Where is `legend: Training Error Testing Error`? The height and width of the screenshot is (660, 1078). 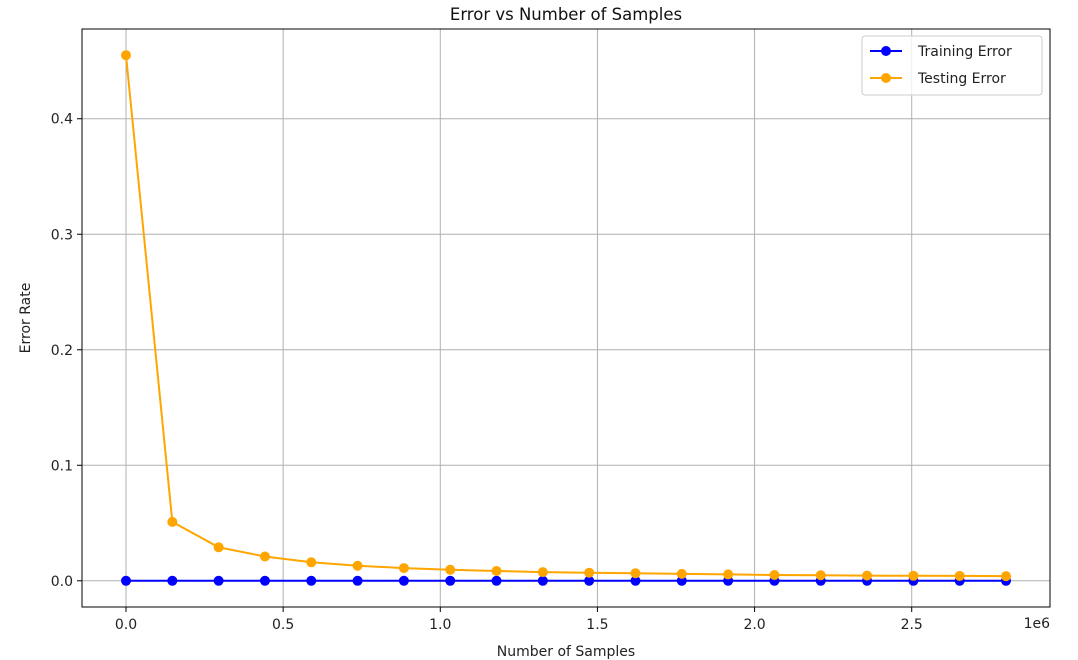
legend: Training Error Testing Error is located at coordinates (952, 65).